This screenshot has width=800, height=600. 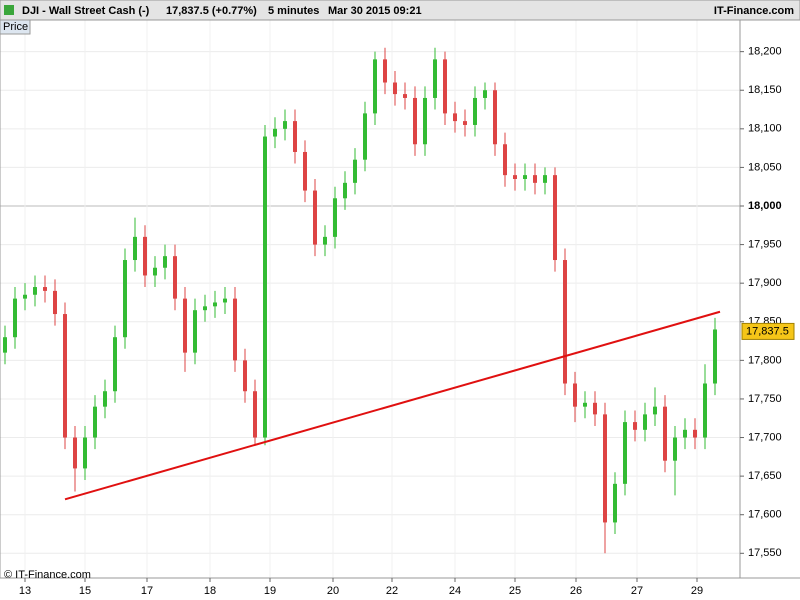 What do you see at coordinates (25, 591) in the screenshot?
I see `x-tick-label: 13` at bounding box center [25, 591].